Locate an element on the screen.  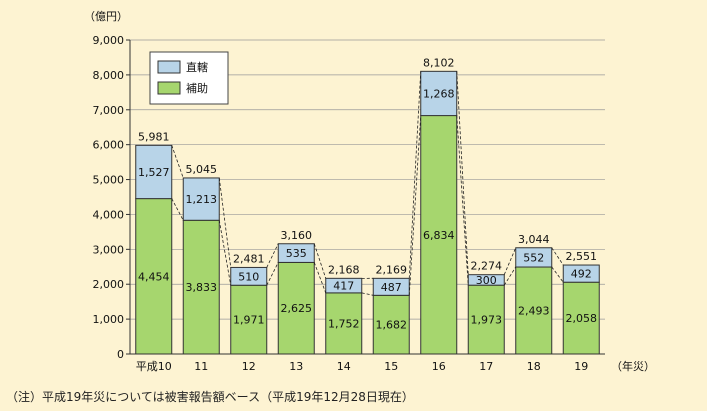
data-label-direct: 552 is located at coordinates (533, 257).